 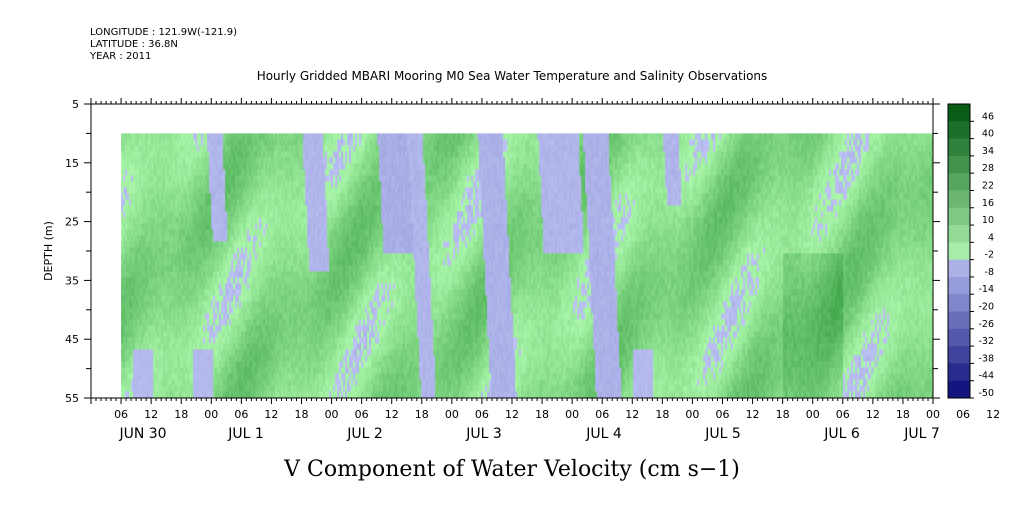 What do you see at coordinates (982, 255) in the screenshot?
I see `colorbar-tick-labels: 46 40 34 28 22 16 10 4 -2 -8 -14 -20 -26 -32 -38 -44 -50` at bounding box center [982, 255].